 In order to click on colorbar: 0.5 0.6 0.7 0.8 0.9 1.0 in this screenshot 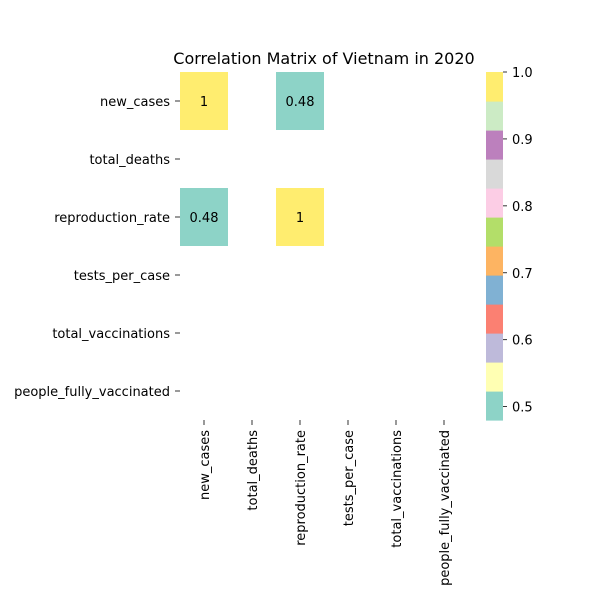, I will do `click(509, 243)`.